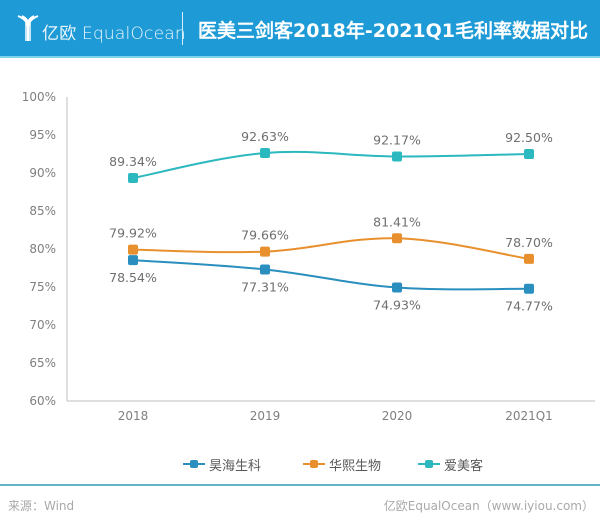  What do you see at coordinates (397, 305) in the screenshot?
I see `data-label: 74.93%` at bounding box center [397, 305].